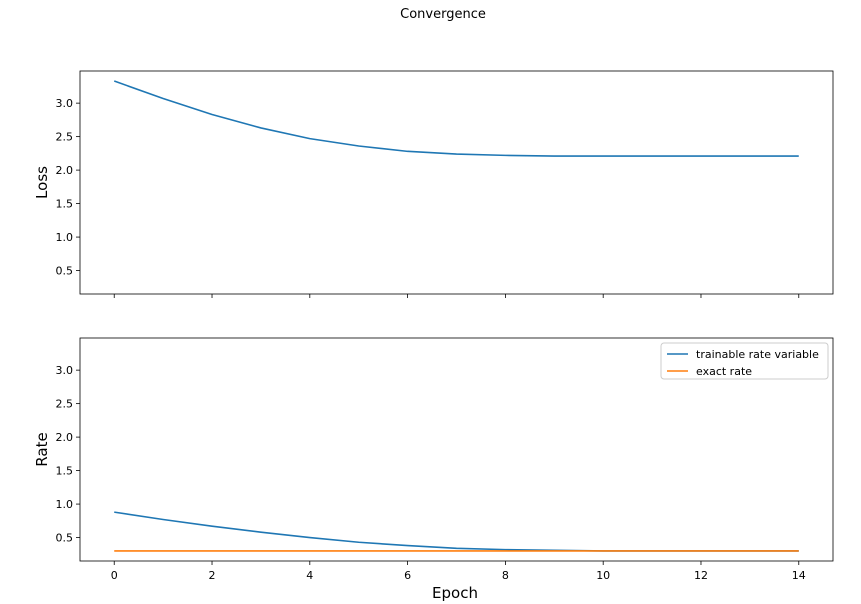 This screenshot has width=861, height=604. I want to click on x-tick-label: 14, so click(799, 575).